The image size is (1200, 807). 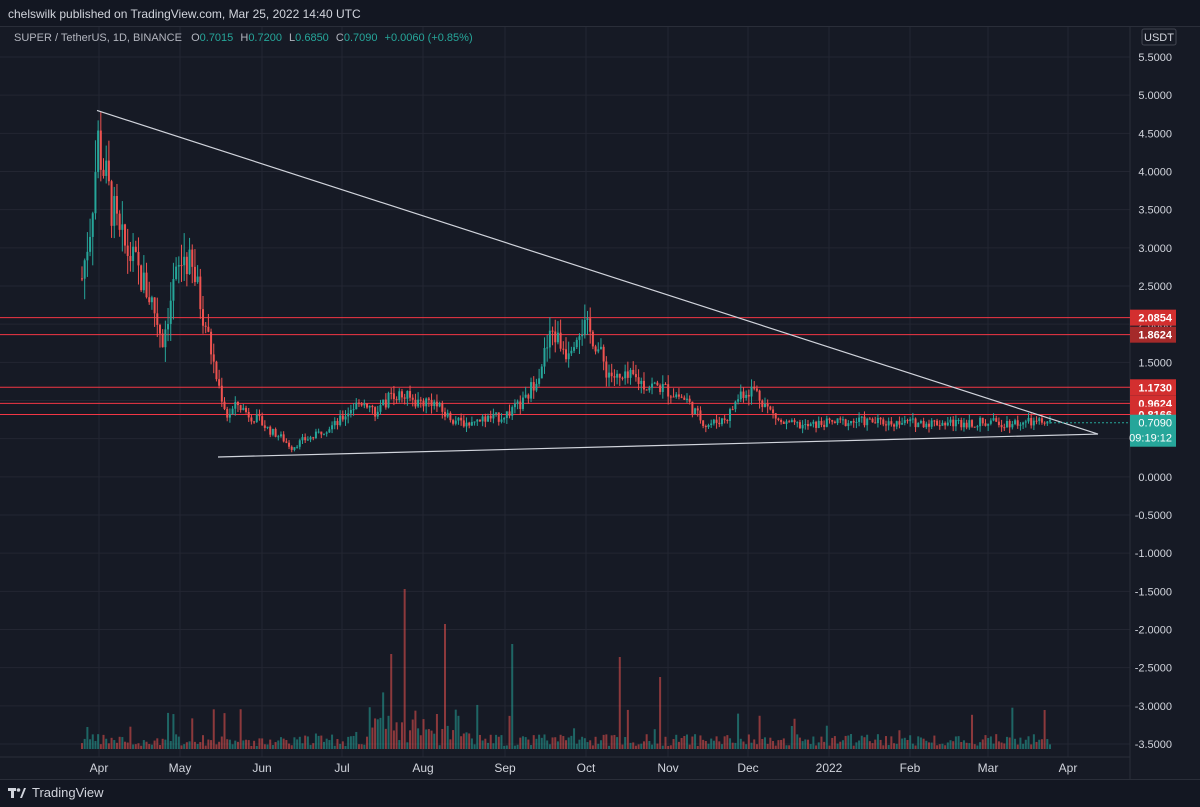 What do you see at coordinates (98, 38) in the screenshot?
I see `symbol-name: SUPER / TetherUS, 1D, BINANCE` at bounding box center [98, 38].